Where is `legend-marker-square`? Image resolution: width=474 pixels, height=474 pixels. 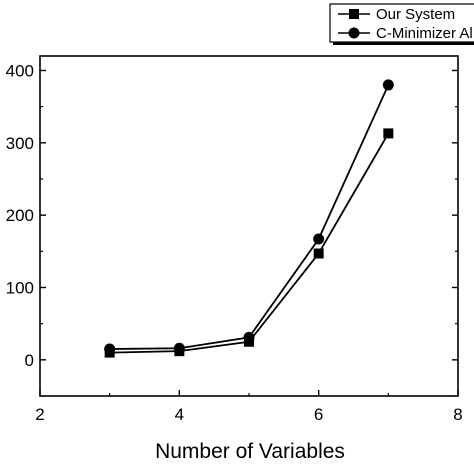
legend-marker-square is located at coordinates (354, 14).